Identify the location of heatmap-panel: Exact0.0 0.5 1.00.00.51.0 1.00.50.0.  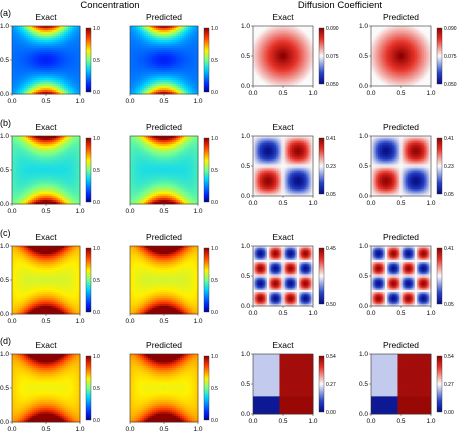
(50, 168).